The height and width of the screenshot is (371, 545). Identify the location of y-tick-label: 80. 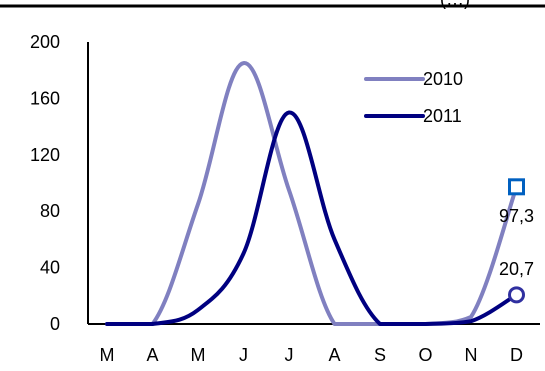
(50, 211).